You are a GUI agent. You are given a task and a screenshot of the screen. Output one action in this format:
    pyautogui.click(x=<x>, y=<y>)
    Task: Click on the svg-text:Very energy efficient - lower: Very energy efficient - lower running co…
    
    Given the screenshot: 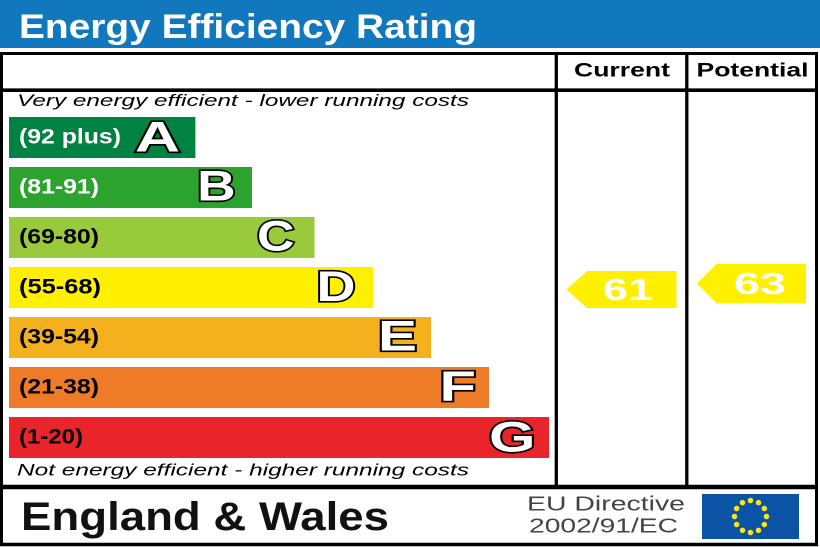 What is the action you would take?
    pyautogui.click(x=243, y=101)
    